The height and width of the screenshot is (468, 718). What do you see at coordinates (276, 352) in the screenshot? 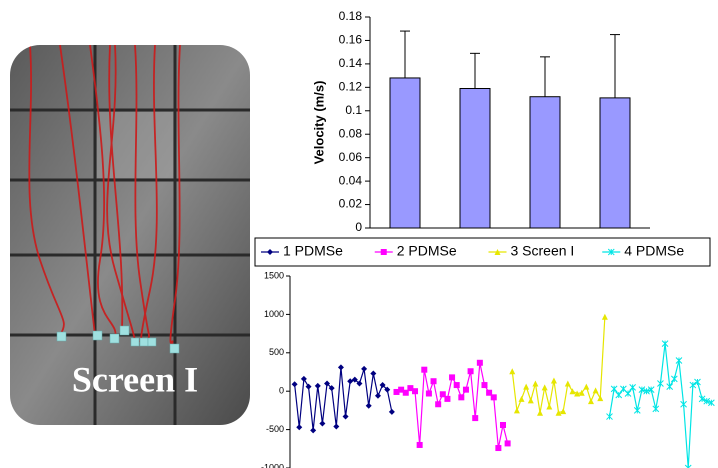
I see `y-tick-label: 500` at bounding box center [276, 352].